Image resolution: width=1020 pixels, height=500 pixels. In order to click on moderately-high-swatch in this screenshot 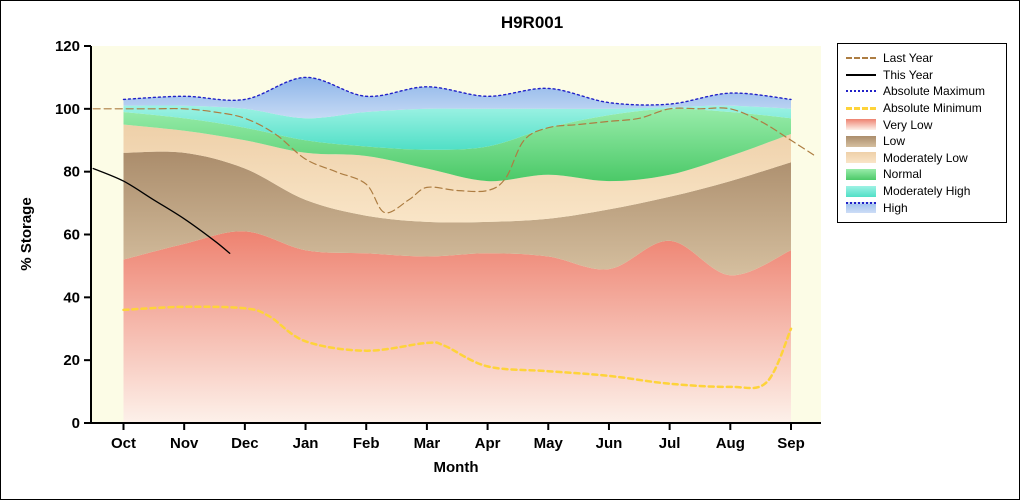, I will do `click(861, 191)`.